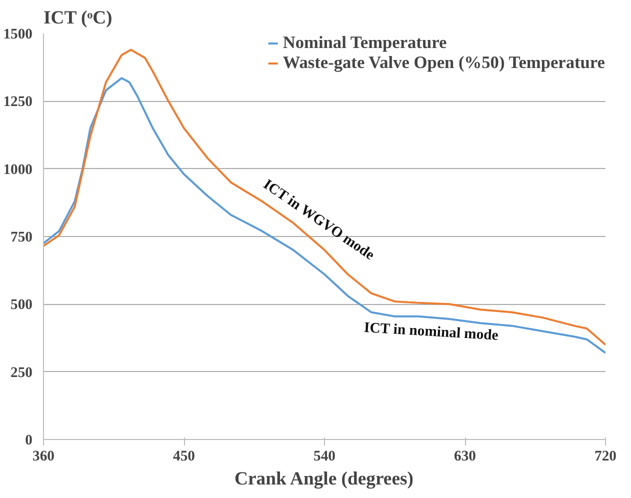  What do you see at coordinates (28, 440) in the screenshot?
I see `y-tick-label: 0` at bounding box center [28, 440].